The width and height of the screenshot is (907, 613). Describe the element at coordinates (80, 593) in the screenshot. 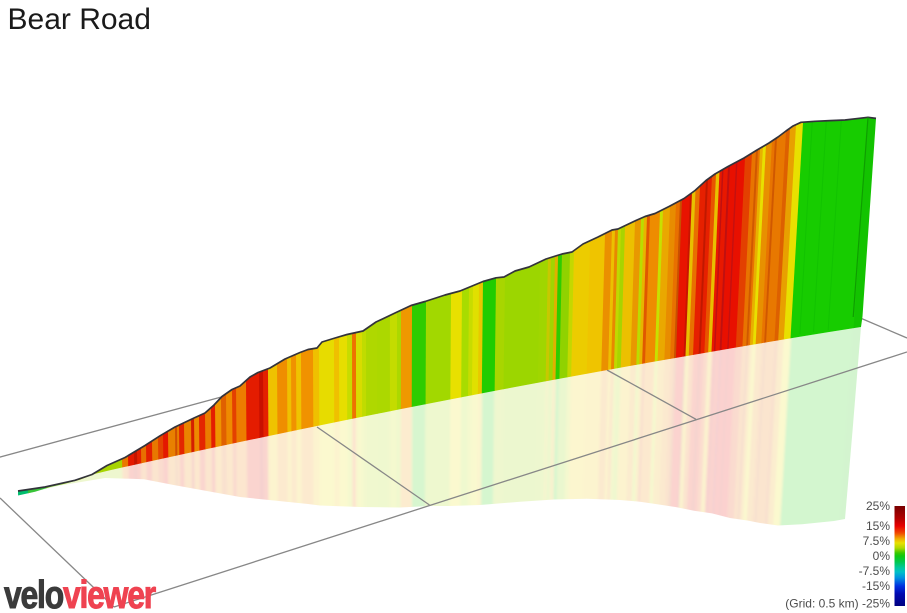

I see `svg-text: veloviewer` at that location.